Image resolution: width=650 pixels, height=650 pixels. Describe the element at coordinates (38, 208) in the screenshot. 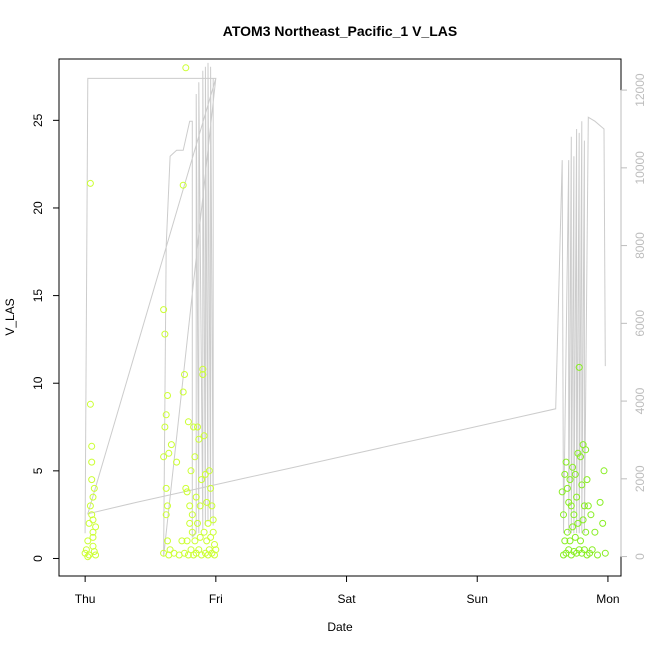

I see `y-tick-label: 20` at that location.